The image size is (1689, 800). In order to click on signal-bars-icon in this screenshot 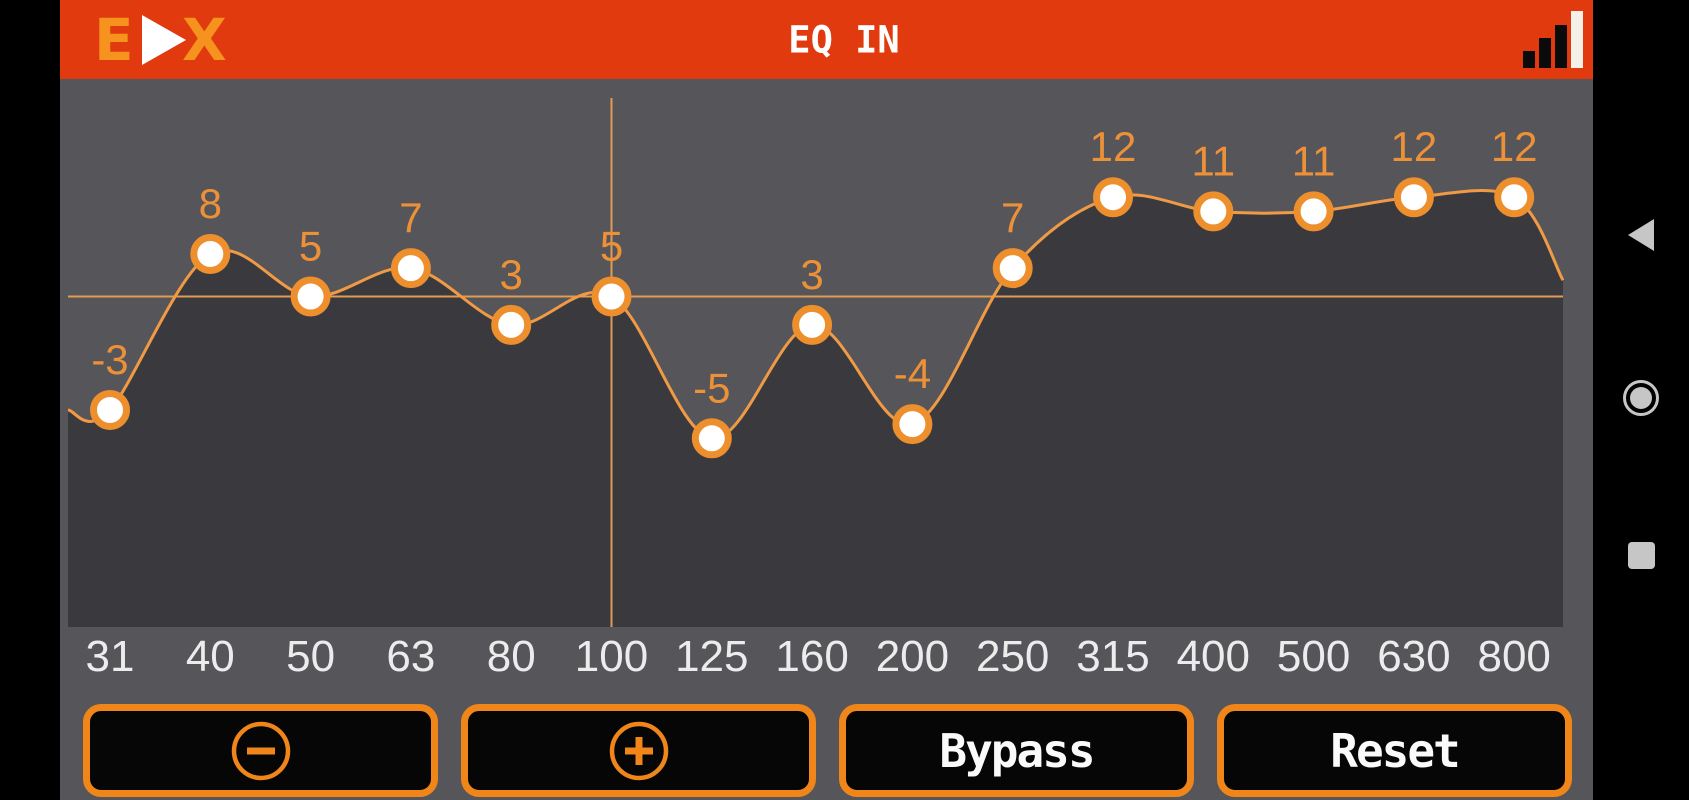, I will do `click(1553, 39)`.